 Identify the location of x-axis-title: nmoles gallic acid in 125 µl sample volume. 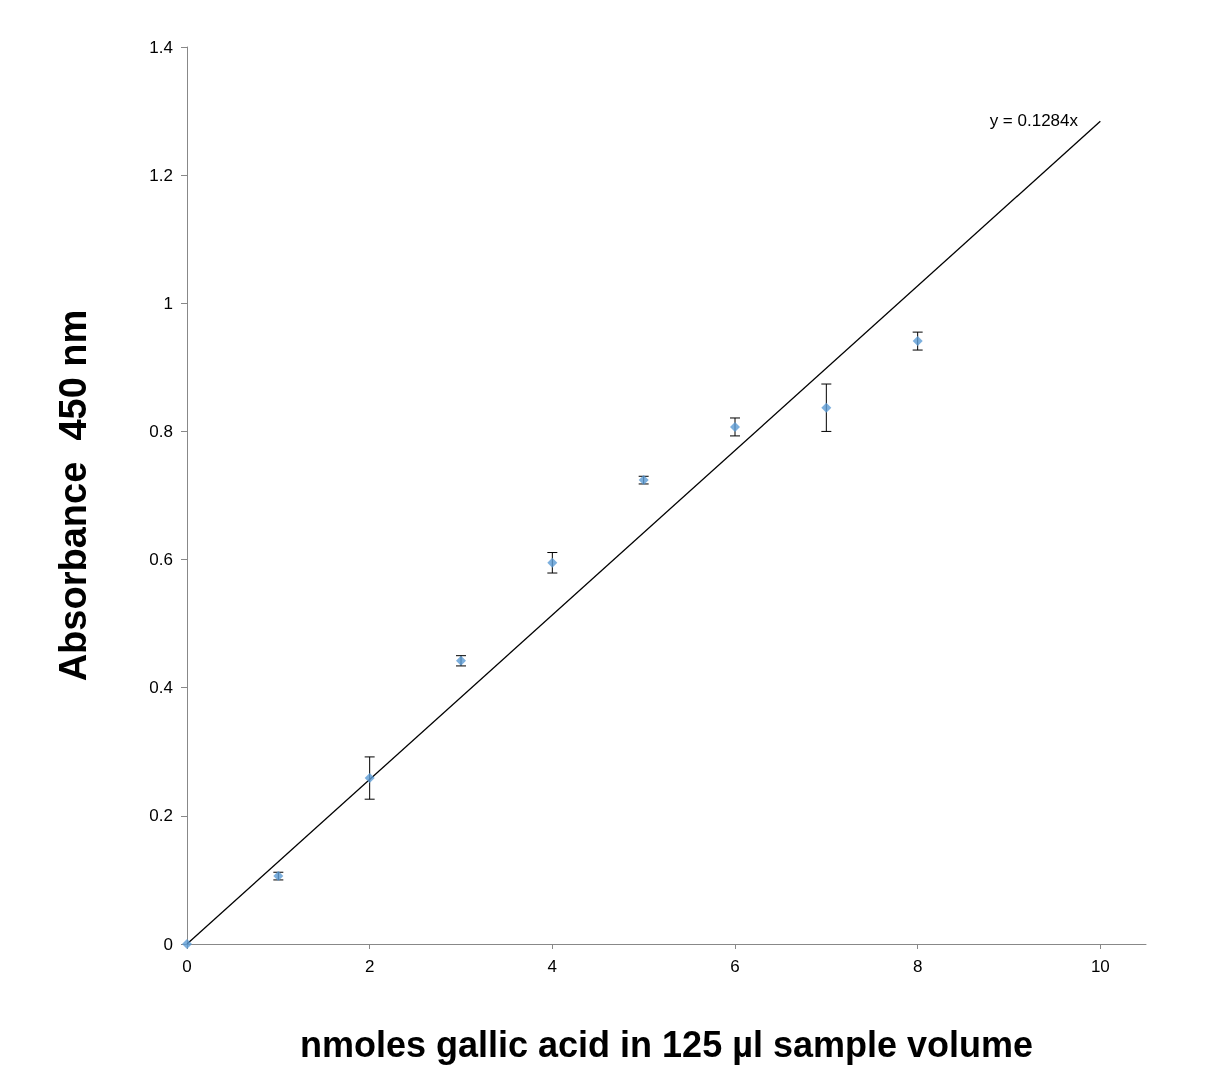
(666, 1044).